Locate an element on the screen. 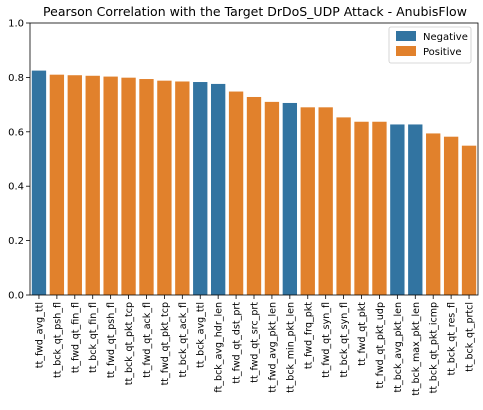 Image resolution: width=483 pixels, height=410 pixels. bar-tt-fwd-frq-pkt is located at coordinates (307, 201).